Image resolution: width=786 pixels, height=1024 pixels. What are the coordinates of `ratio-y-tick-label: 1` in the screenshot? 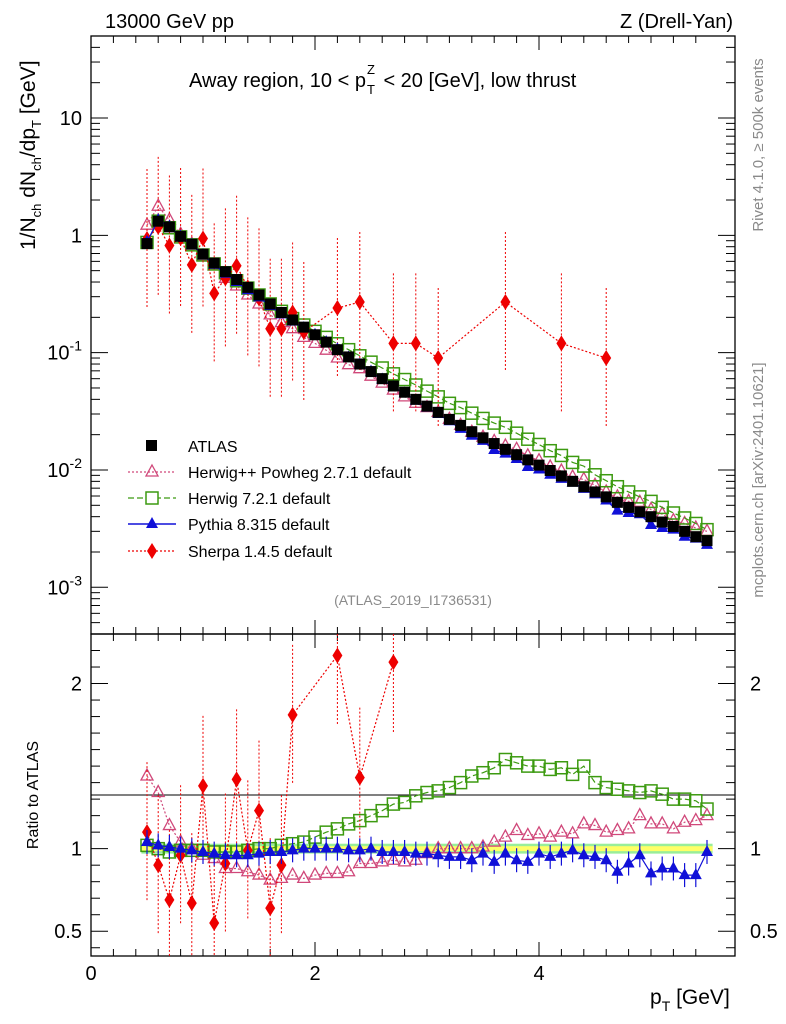 It's located at (76, 850).